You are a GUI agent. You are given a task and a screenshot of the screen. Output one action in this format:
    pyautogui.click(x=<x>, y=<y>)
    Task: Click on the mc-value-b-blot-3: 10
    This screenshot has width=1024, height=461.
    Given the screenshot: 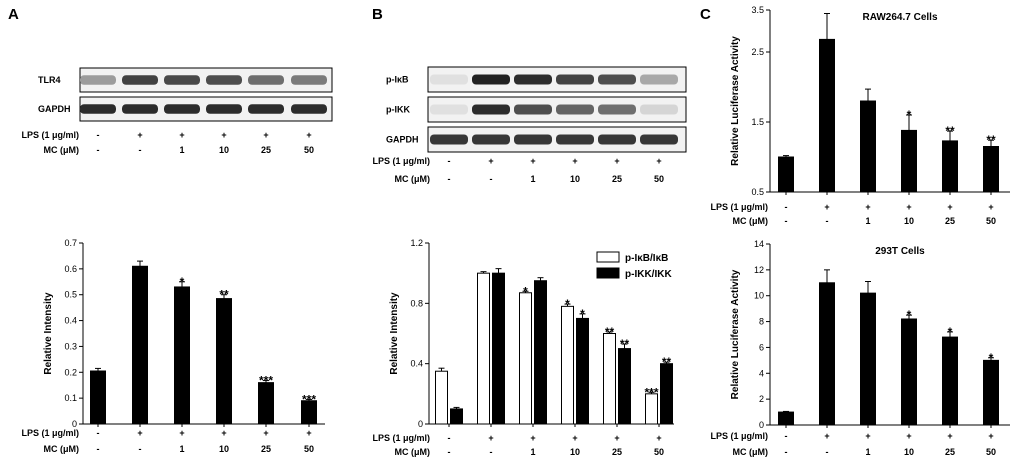 What is the action you would take?
    pyautogui.click(x=575, y=179)
    